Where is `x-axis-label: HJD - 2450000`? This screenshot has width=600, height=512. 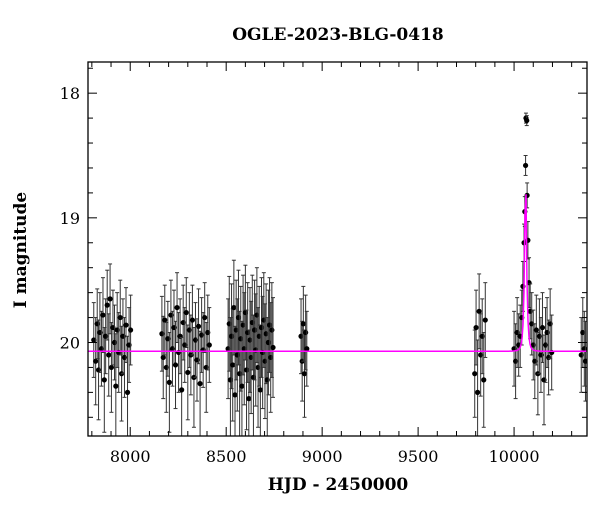
x-axis-label: HJD - 2450000 is located at coordinates (338, 485).